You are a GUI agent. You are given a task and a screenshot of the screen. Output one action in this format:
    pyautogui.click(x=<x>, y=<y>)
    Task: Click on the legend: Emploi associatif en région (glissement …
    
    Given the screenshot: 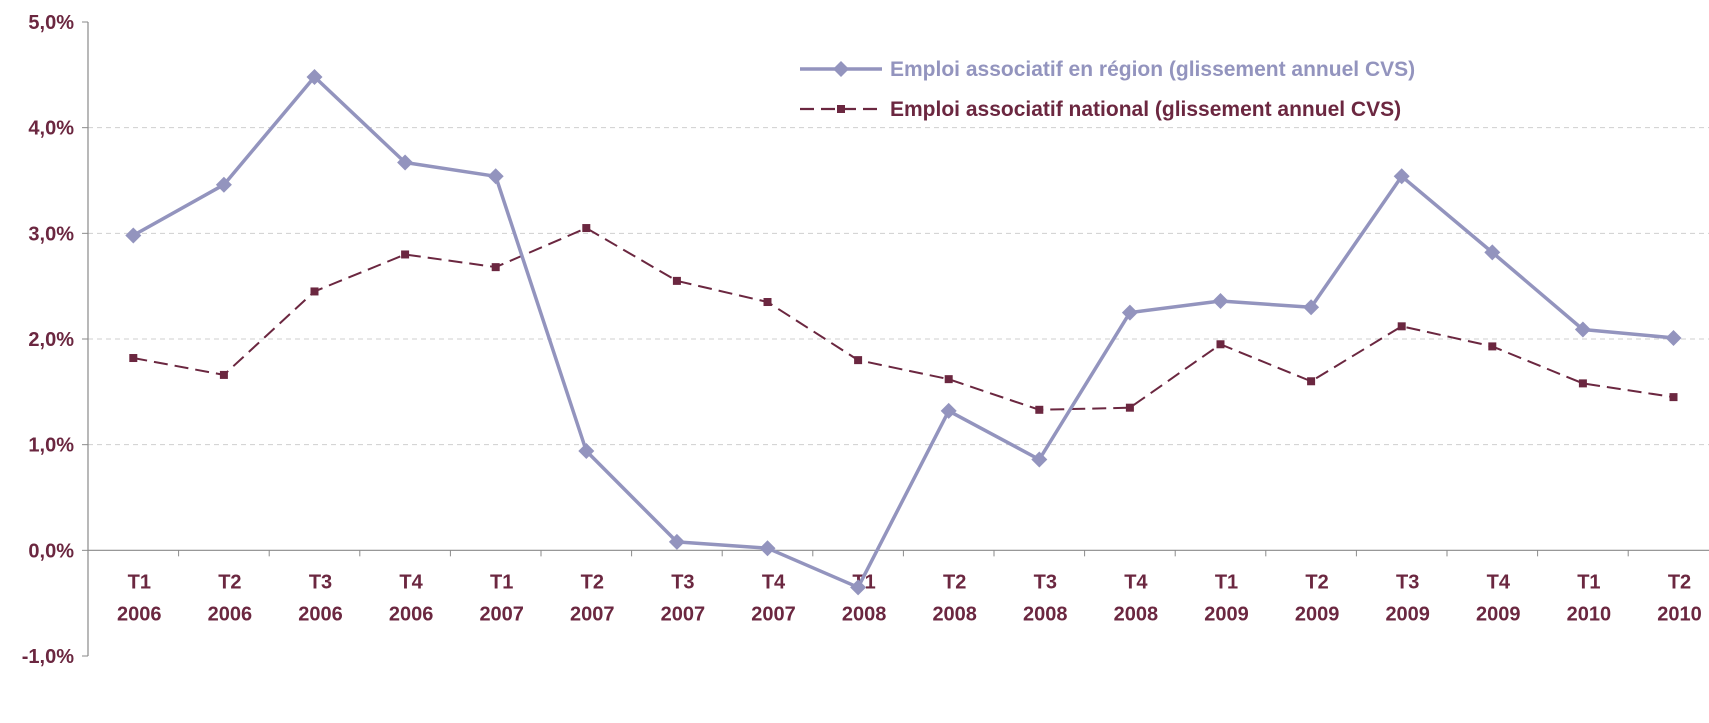 What is the action you would take?
    pyautogui.click(x=1107, y=89)
    